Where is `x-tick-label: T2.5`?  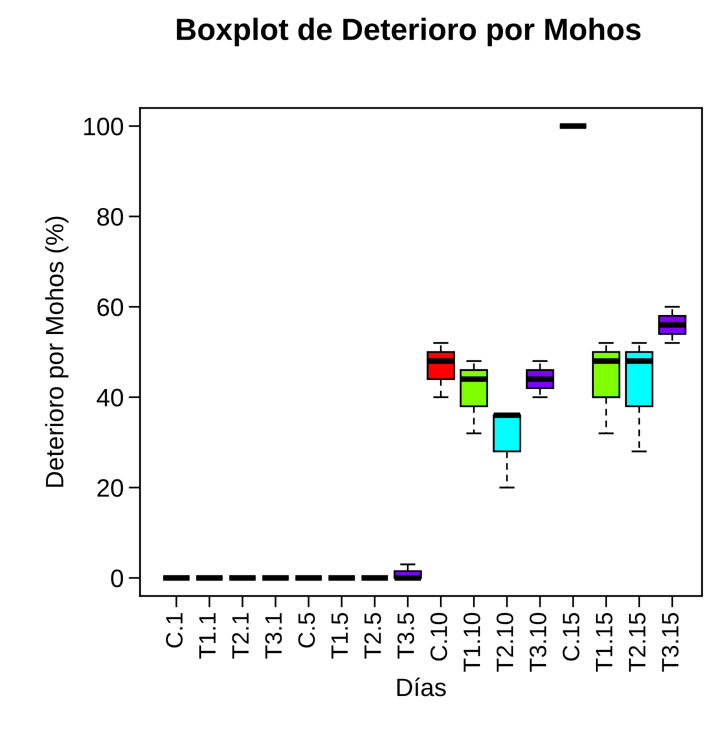
x-tick-label: T2.5 is located at coordinates (373, 635).